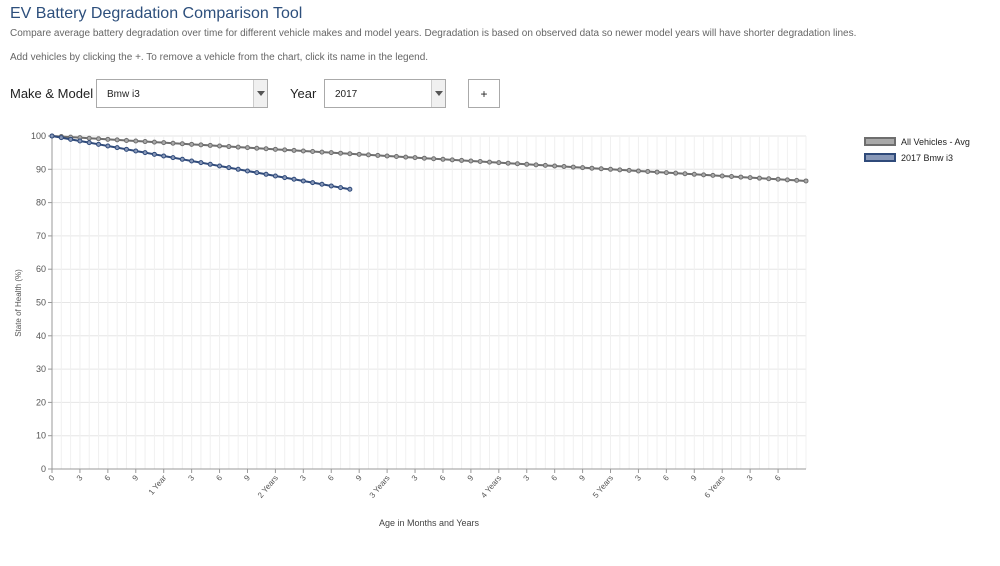 Image resolution: width=1000 pixels, height=566 pixels. I want to click on x-tick-label: 6, so click(219, 478).